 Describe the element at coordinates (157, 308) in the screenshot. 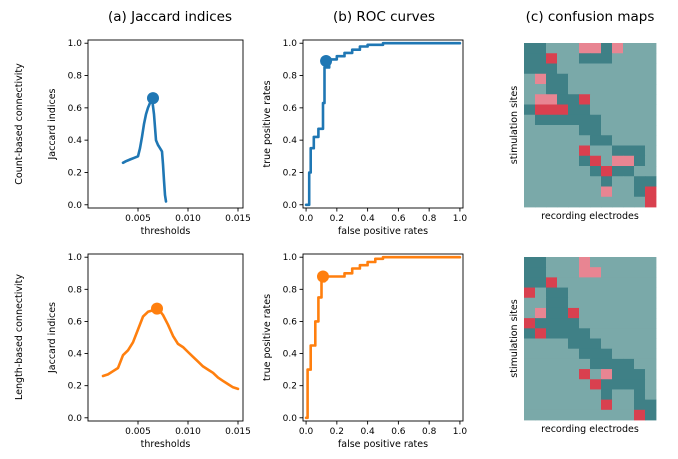

I see `highlight-point` at that location.